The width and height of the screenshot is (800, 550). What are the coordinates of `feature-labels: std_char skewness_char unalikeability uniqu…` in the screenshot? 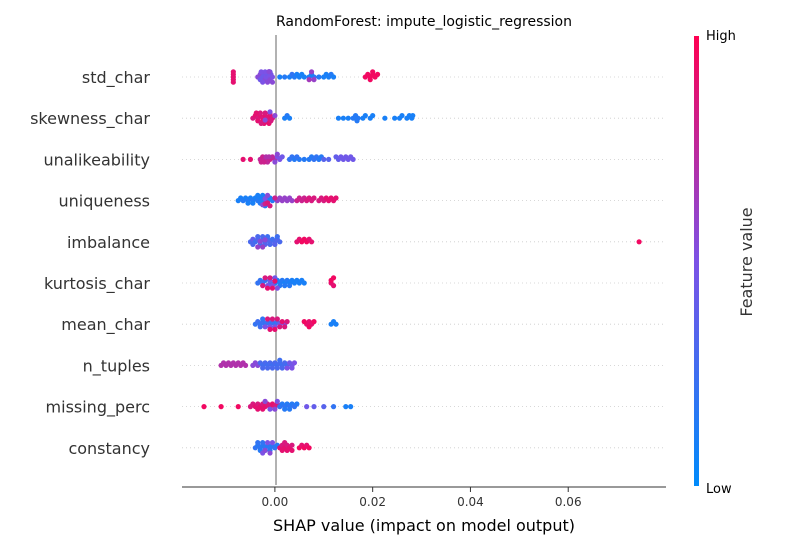 It's located at (90, 263).